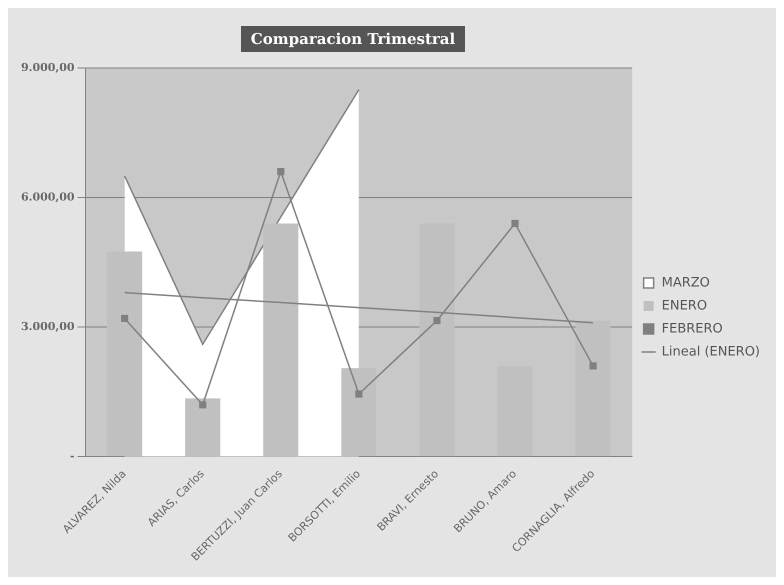  Describe the element at coordinates (202, 427) in the screenshot. I see `bar` at that location.